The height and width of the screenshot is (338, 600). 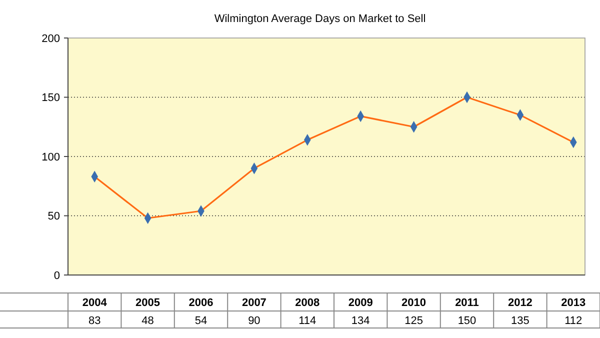 I want to click on data-label: 114, so click(x=307, y=321).